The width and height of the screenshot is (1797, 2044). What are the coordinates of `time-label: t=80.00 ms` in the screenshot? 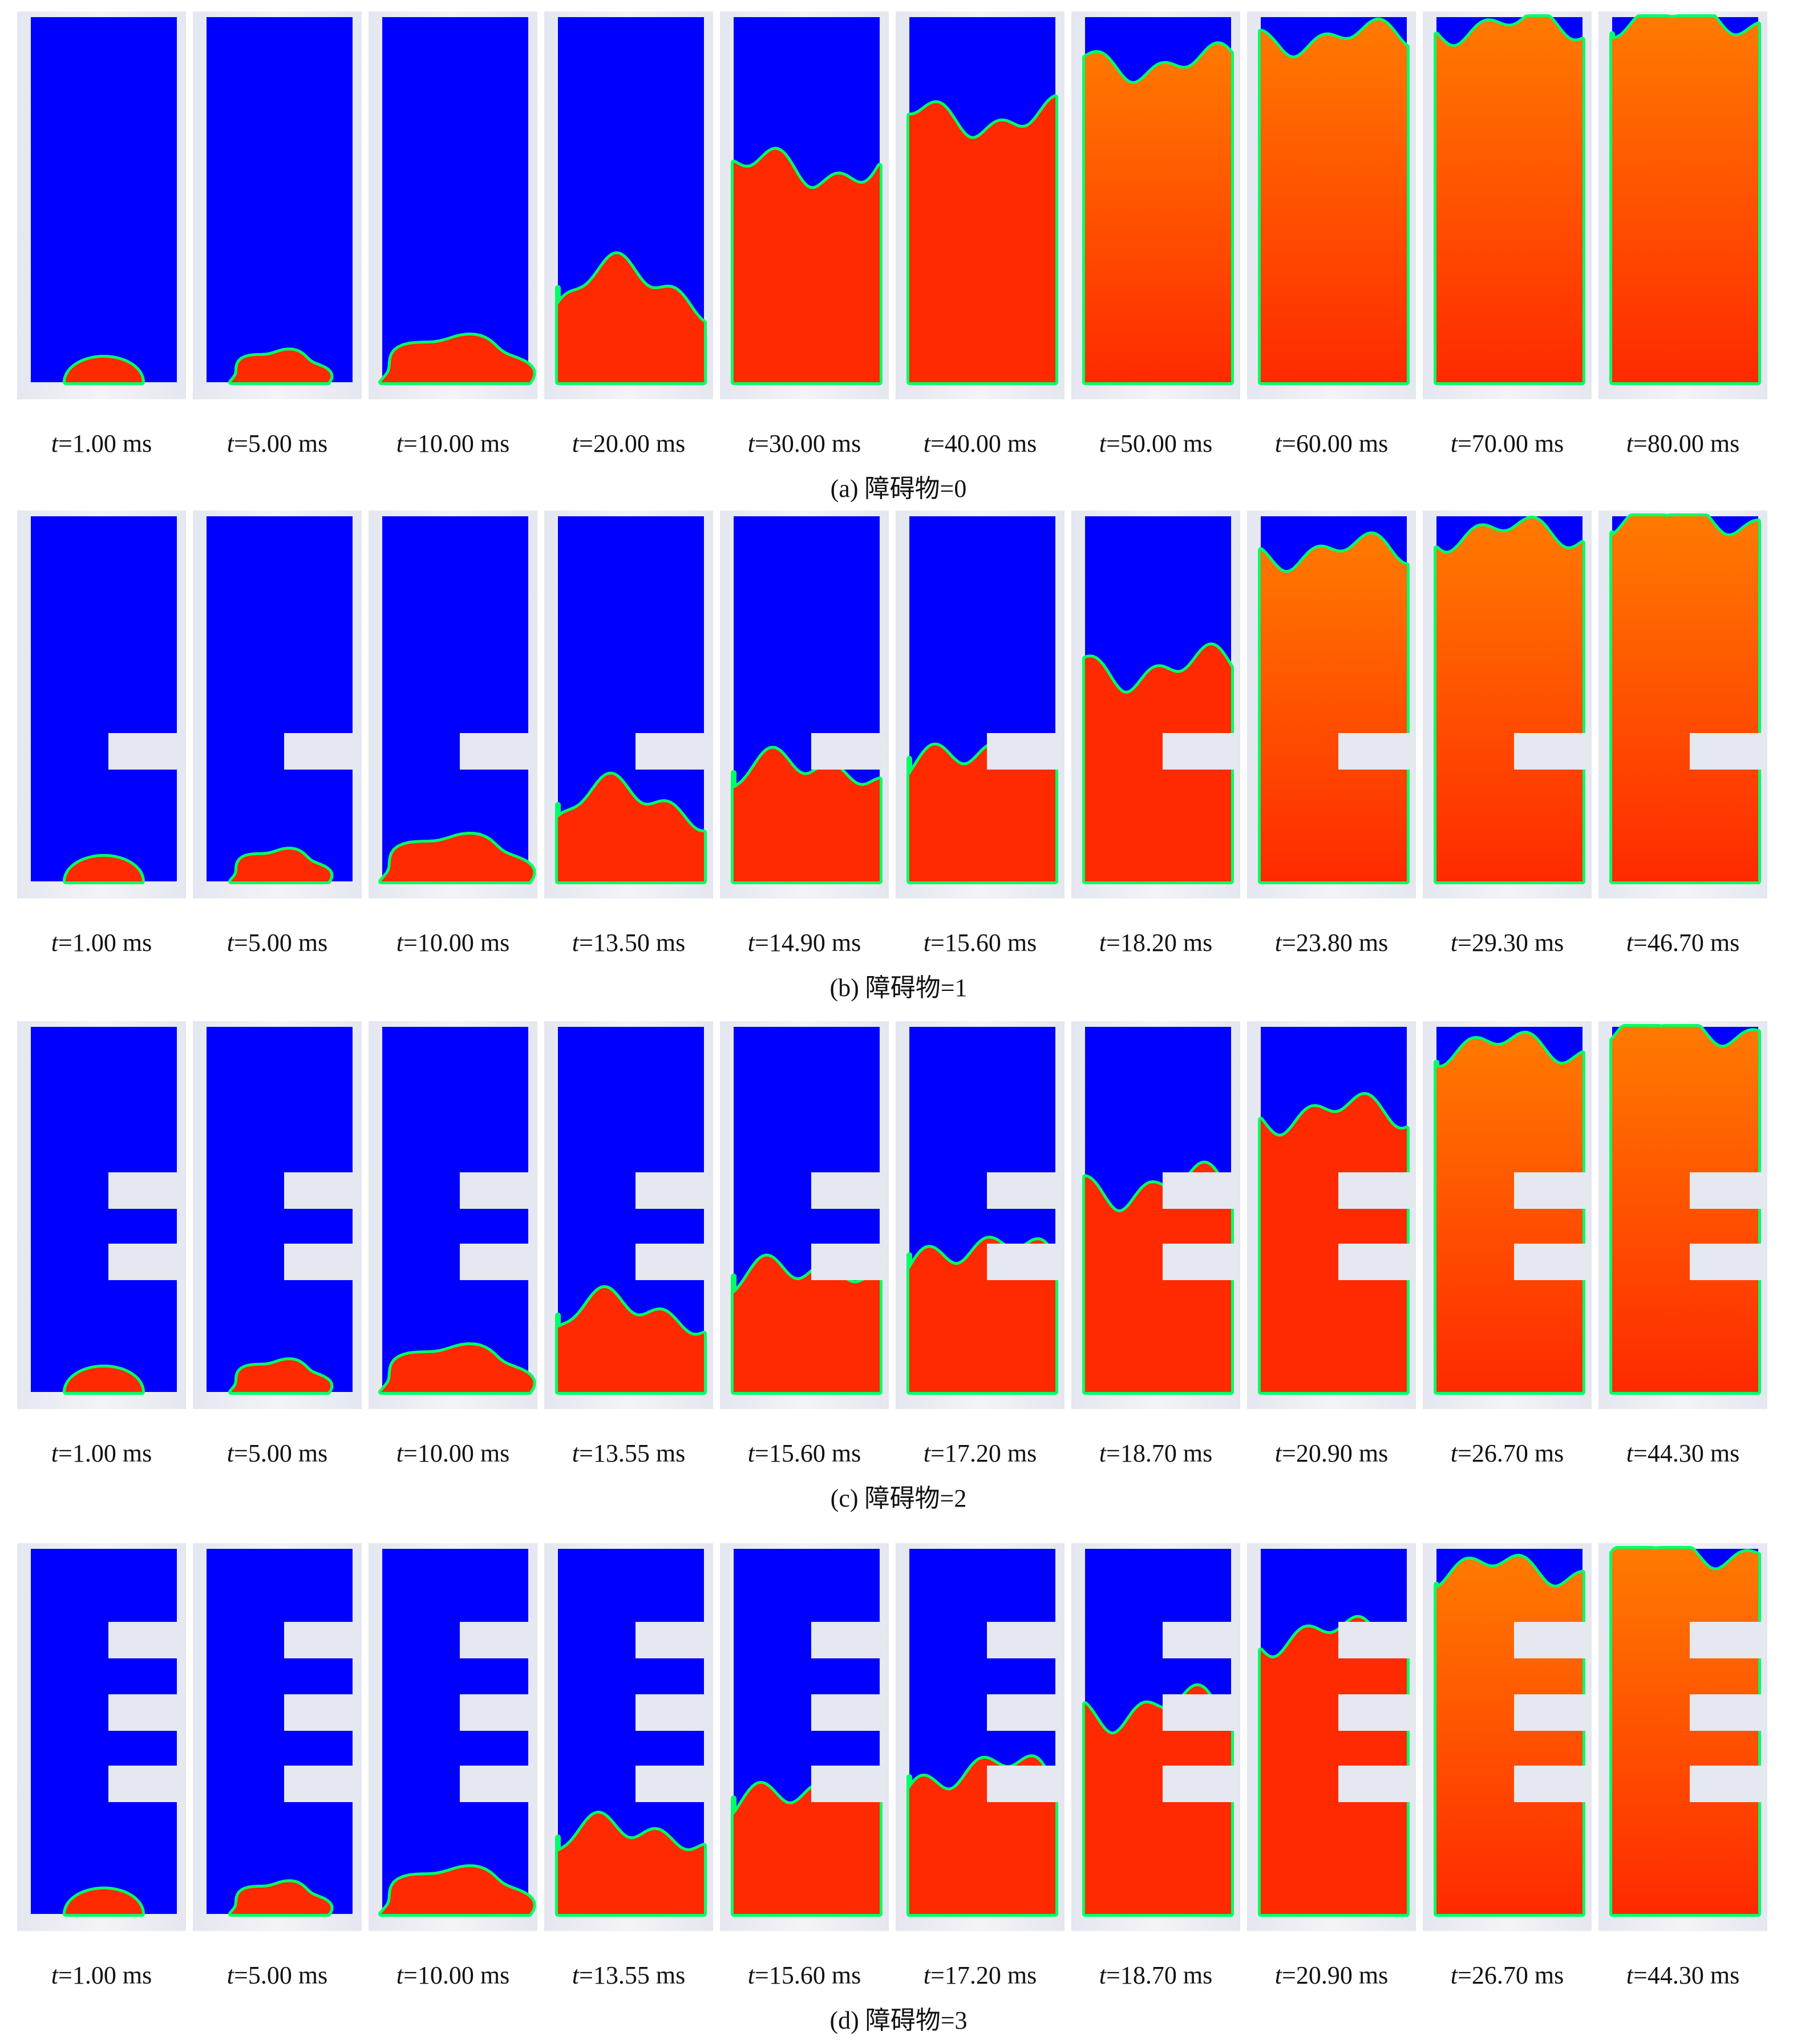 It's located at (1682, 443).